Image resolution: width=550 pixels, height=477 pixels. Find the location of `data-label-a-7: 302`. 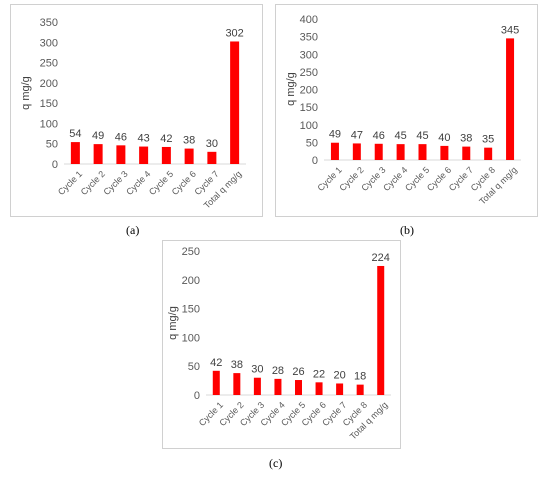

data-label-a-7: 302 is located at coordinates (234, 33).